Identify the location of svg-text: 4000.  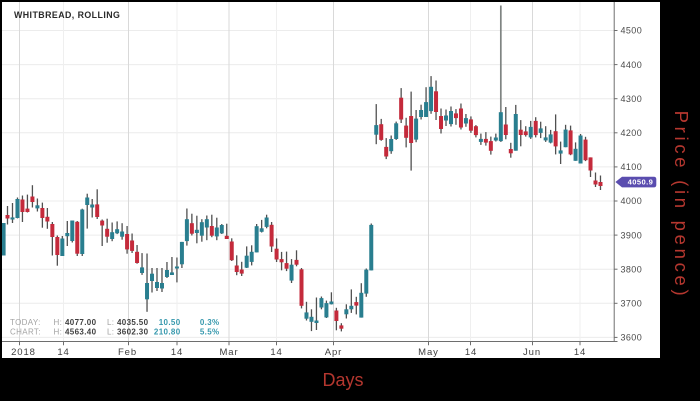
(632, 201).